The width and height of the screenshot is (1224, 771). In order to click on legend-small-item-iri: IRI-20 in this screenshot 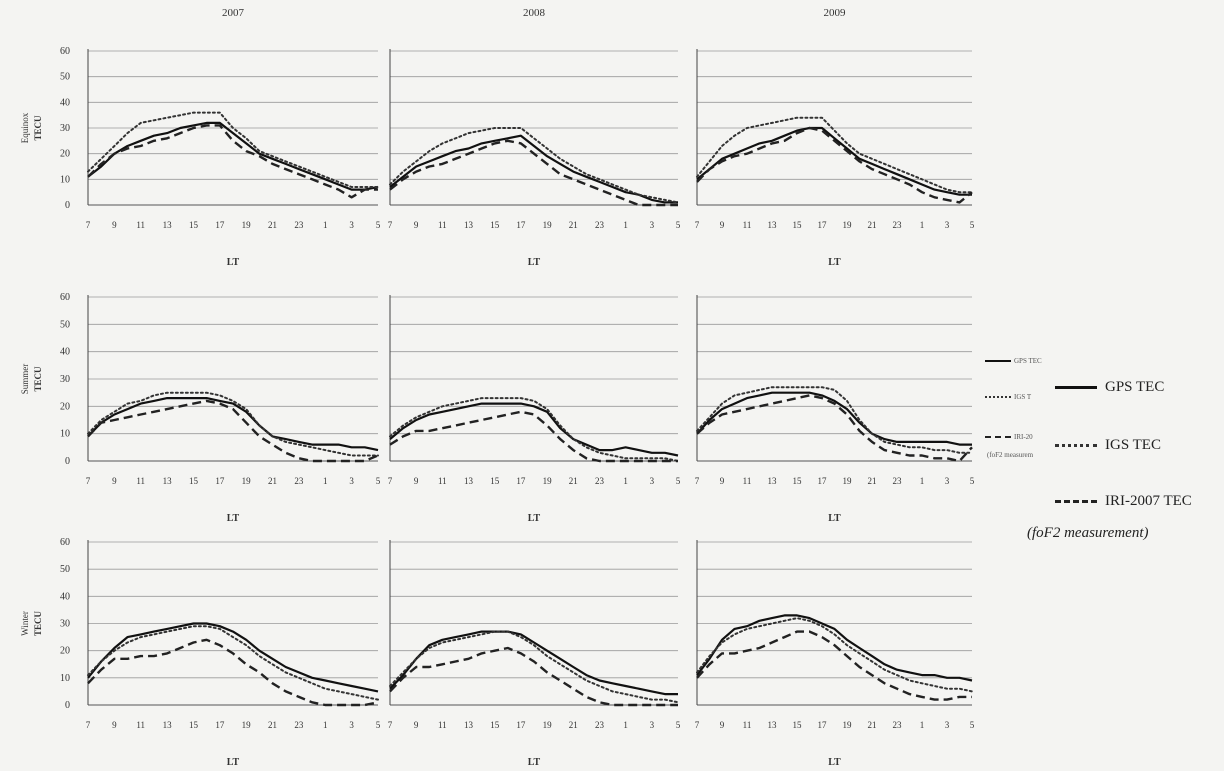, I will do `click(1009, 437)`.